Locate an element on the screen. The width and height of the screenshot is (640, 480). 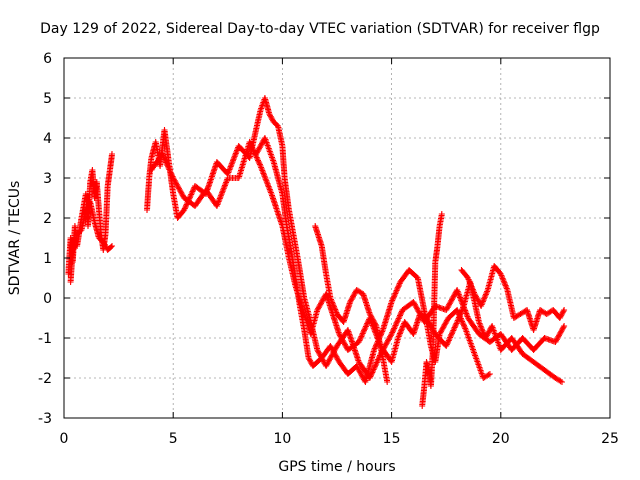
x-tick-label: 10 is located at coordinates (282, 439).